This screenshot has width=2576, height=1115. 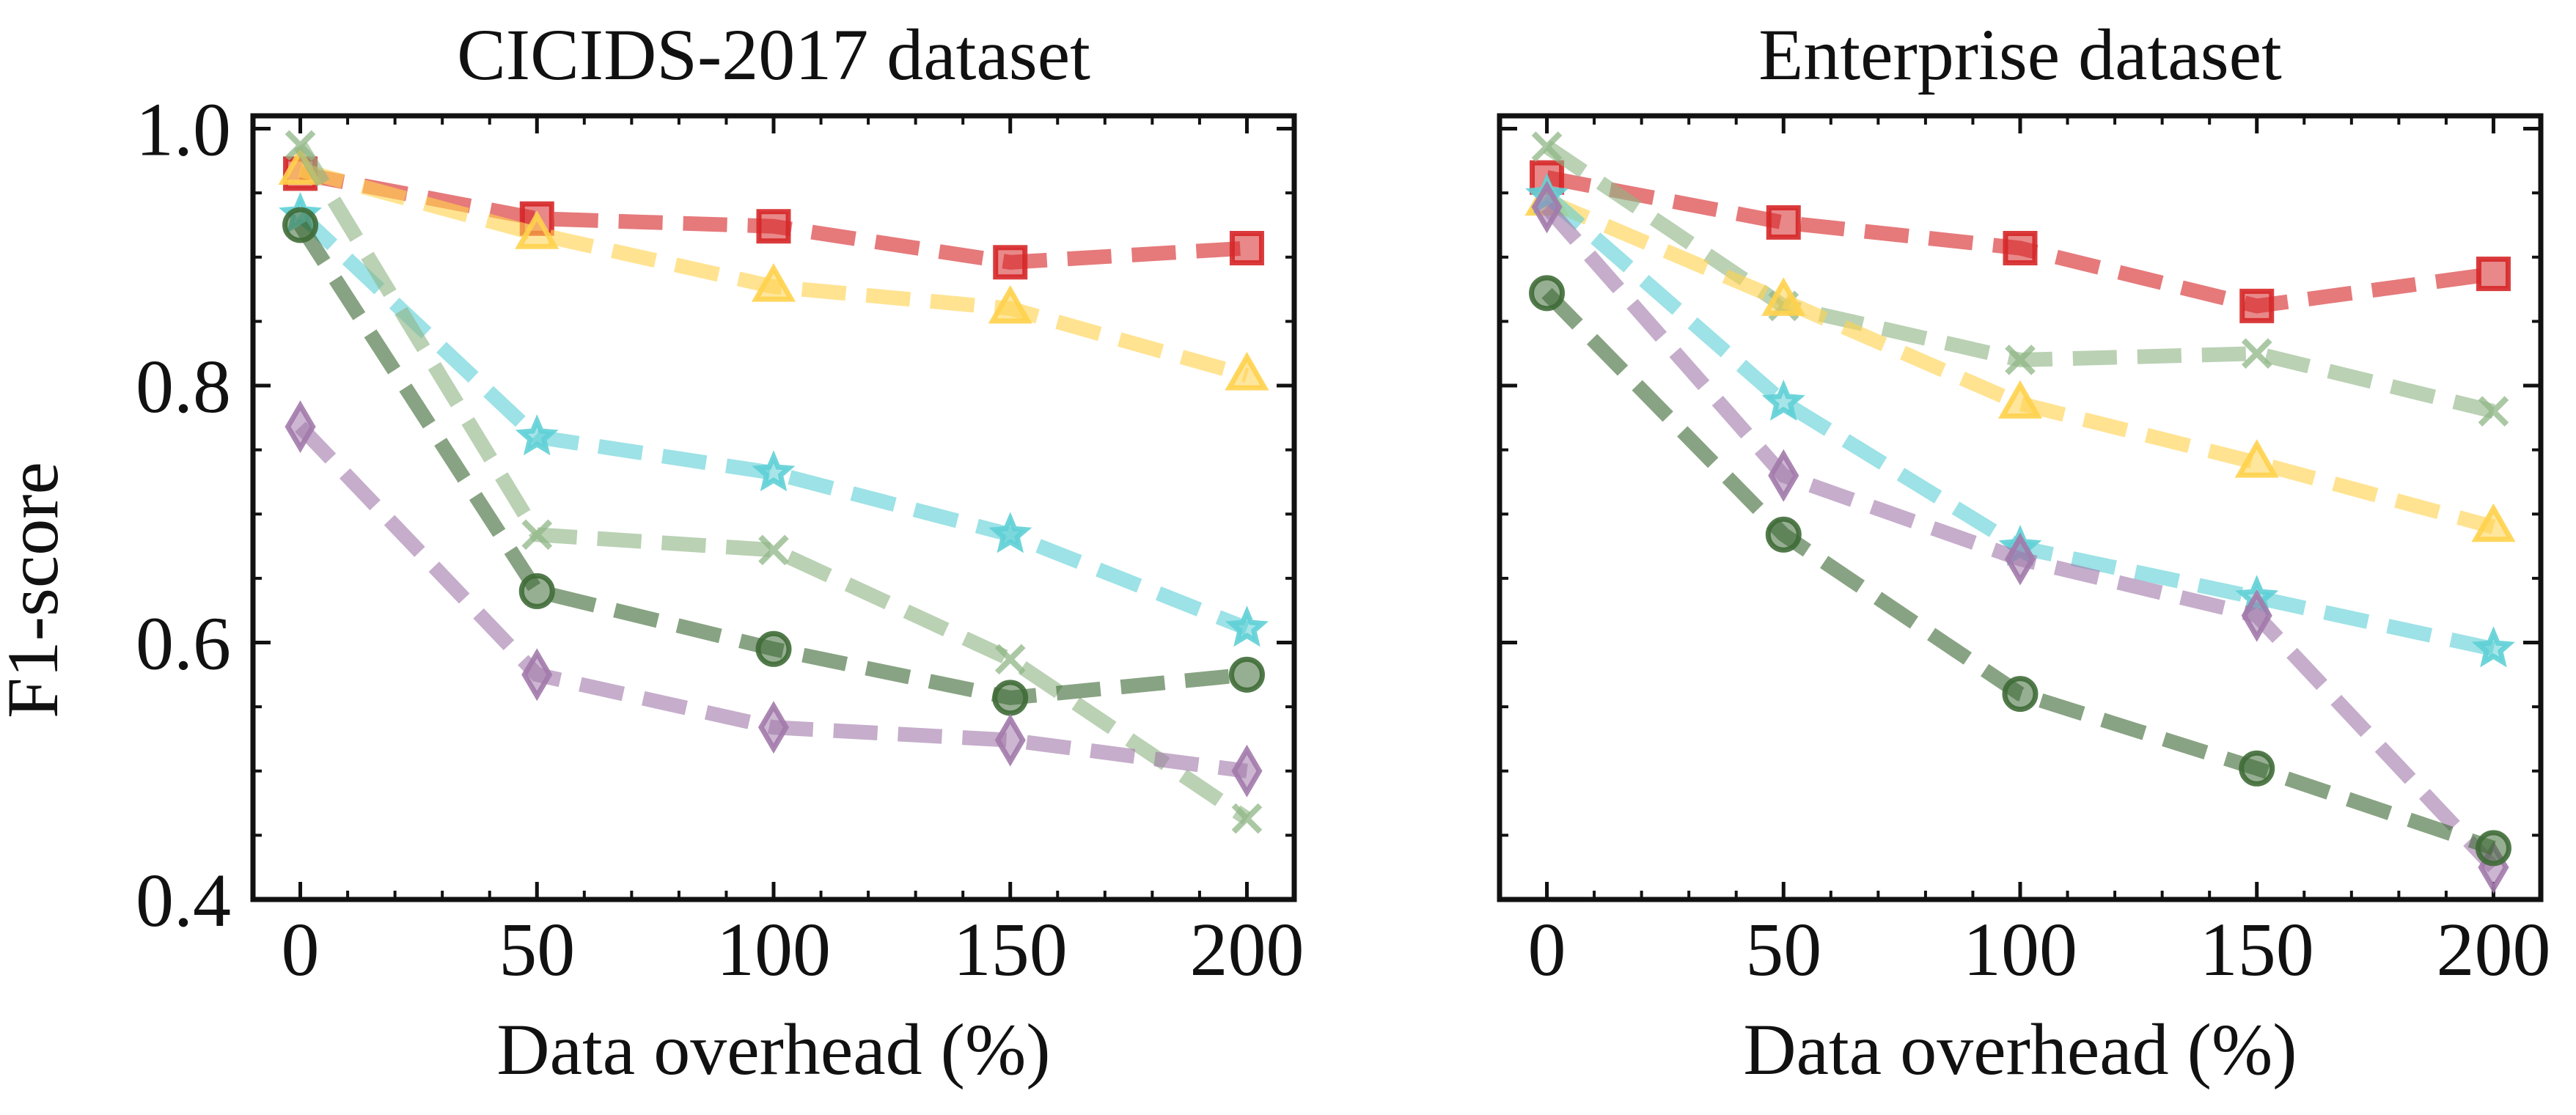 I want to click on chart-title: CICIDS-2017 dataset, so click(x=774, y=54).